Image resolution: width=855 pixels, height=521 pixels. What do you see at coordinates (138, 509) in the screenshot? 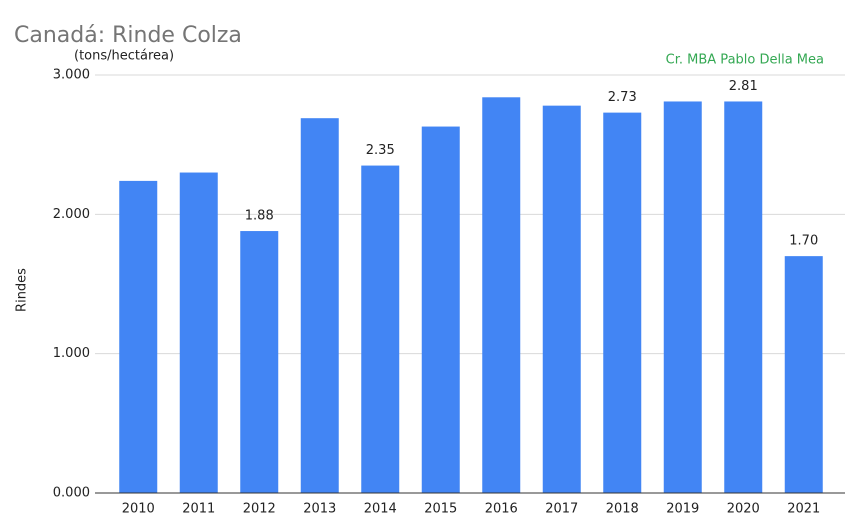
I see `x-tick-label: 2010` at bounding box center [138, 509].